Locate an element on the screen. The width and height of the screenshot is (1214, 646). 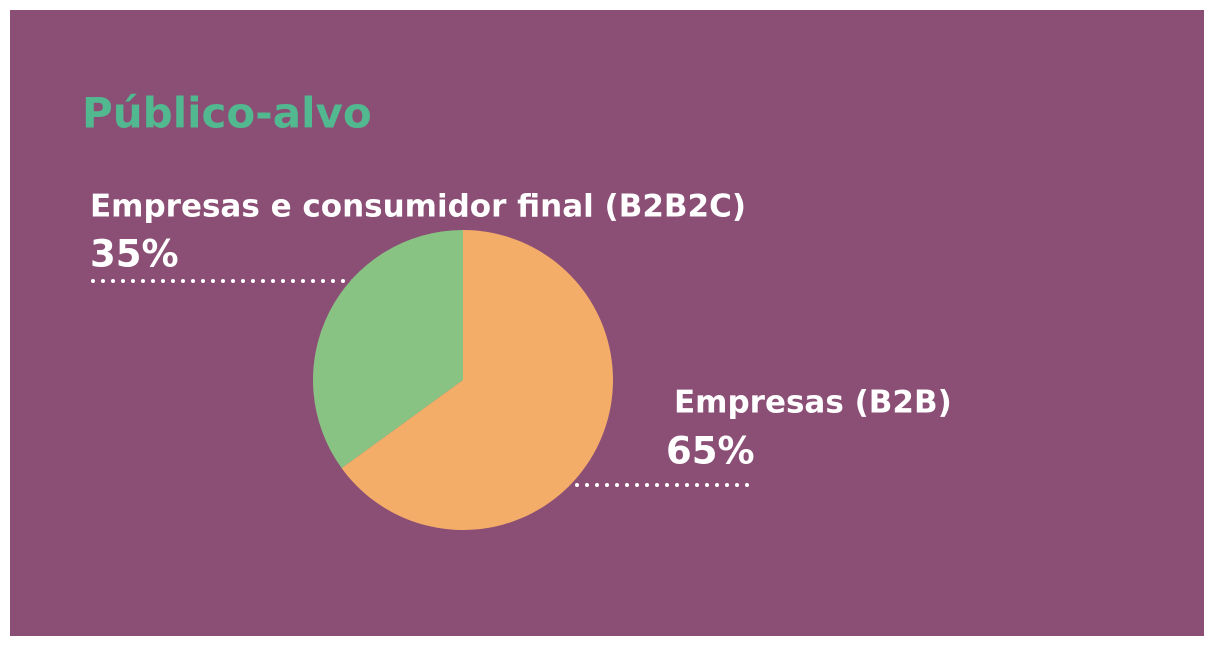
chart-title: Público-alvo is located at coordinates (227, 113).